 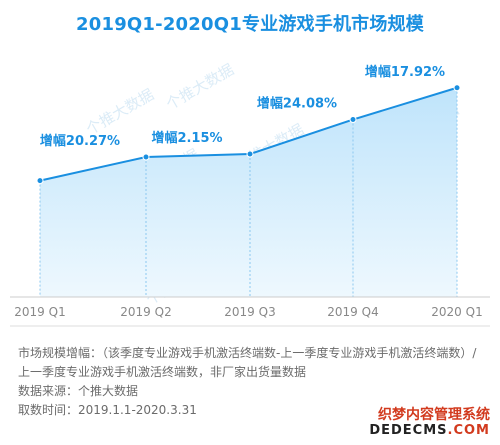 What do you see at coordinates (80, 141) in the screenshot?
I see `growth-label: 增幅20.27%` at bounding box center [80, 141].